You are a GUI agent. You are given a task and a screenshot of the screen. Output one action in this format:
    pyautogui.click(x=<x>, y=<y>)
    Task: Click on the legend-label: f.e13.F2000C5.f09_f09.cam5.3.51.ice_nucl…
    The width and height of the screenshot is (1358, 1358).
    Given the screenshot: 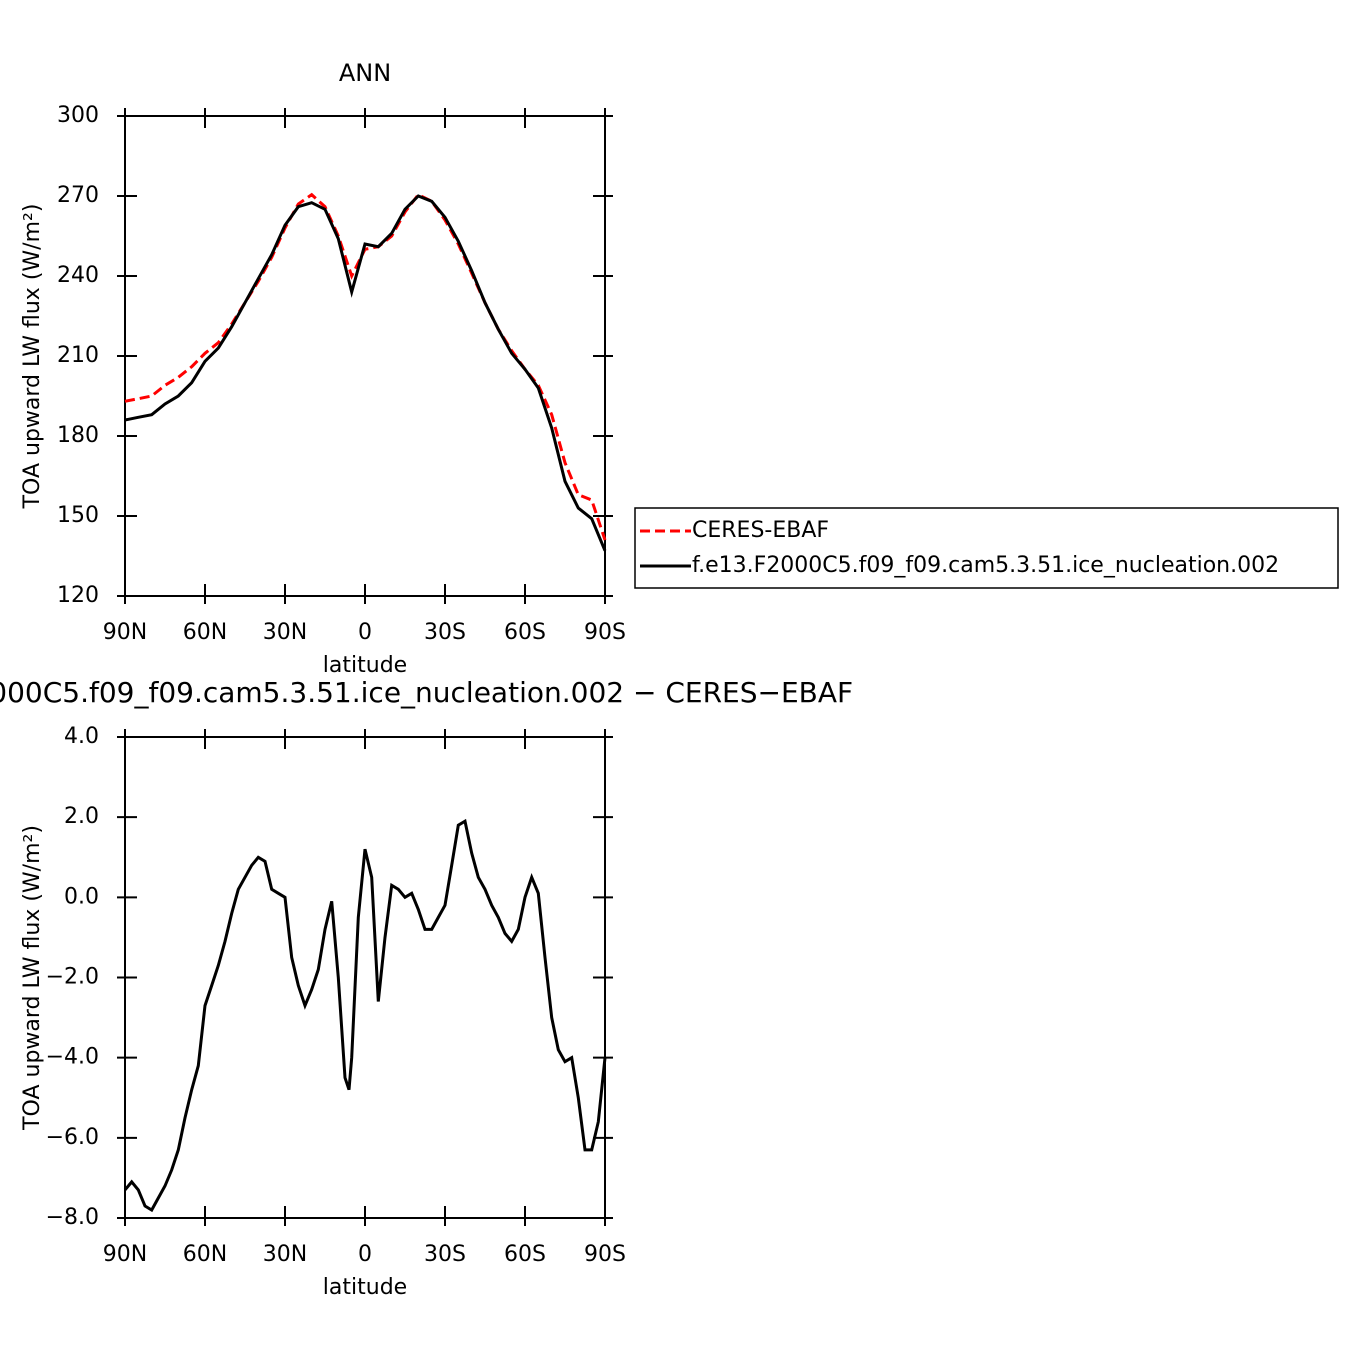 What is the action you would take?
    pyautogui.click(x=985, y=565)
    